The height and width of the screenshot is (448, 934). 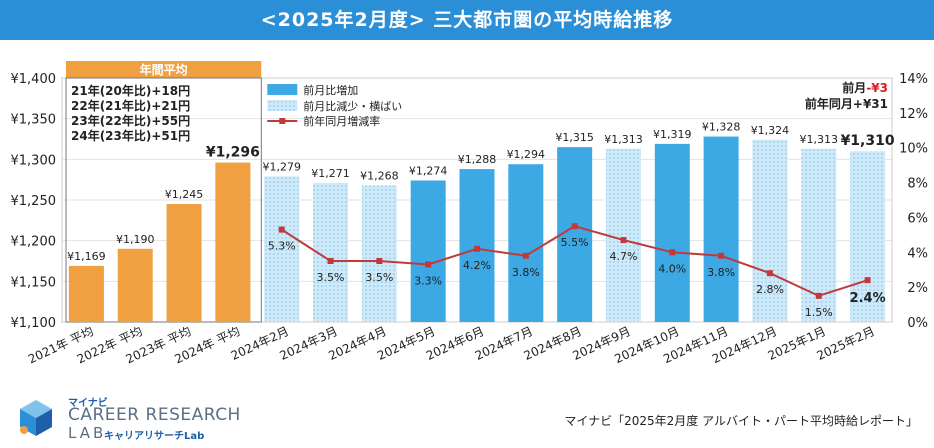 What do you see at coordinates (86, 256) in the screenshot?
I see `bar-value-label: ¥1,169` at bounding box center [86, 256].